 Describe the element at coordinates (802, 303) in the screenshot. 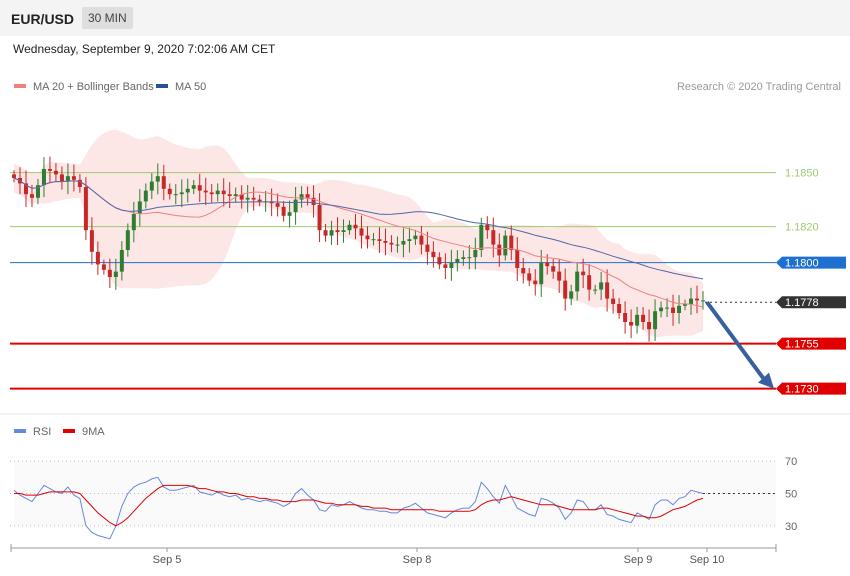

I see `level-label-1.1778: 1.1778` at that location.